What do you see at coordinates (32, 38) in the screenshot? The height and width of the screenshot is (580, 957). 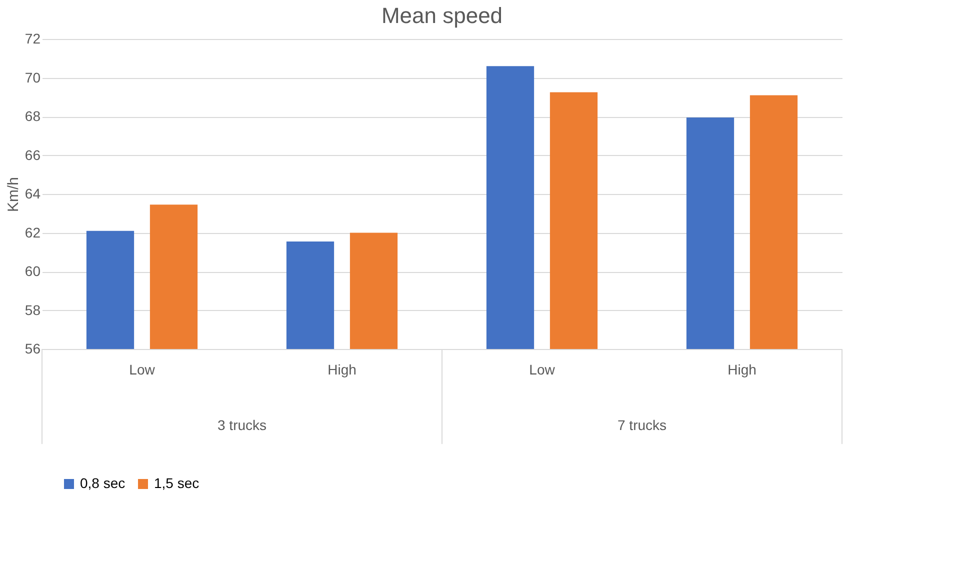 I see `y-tick-label: 72` at bounding box center [32, 38].